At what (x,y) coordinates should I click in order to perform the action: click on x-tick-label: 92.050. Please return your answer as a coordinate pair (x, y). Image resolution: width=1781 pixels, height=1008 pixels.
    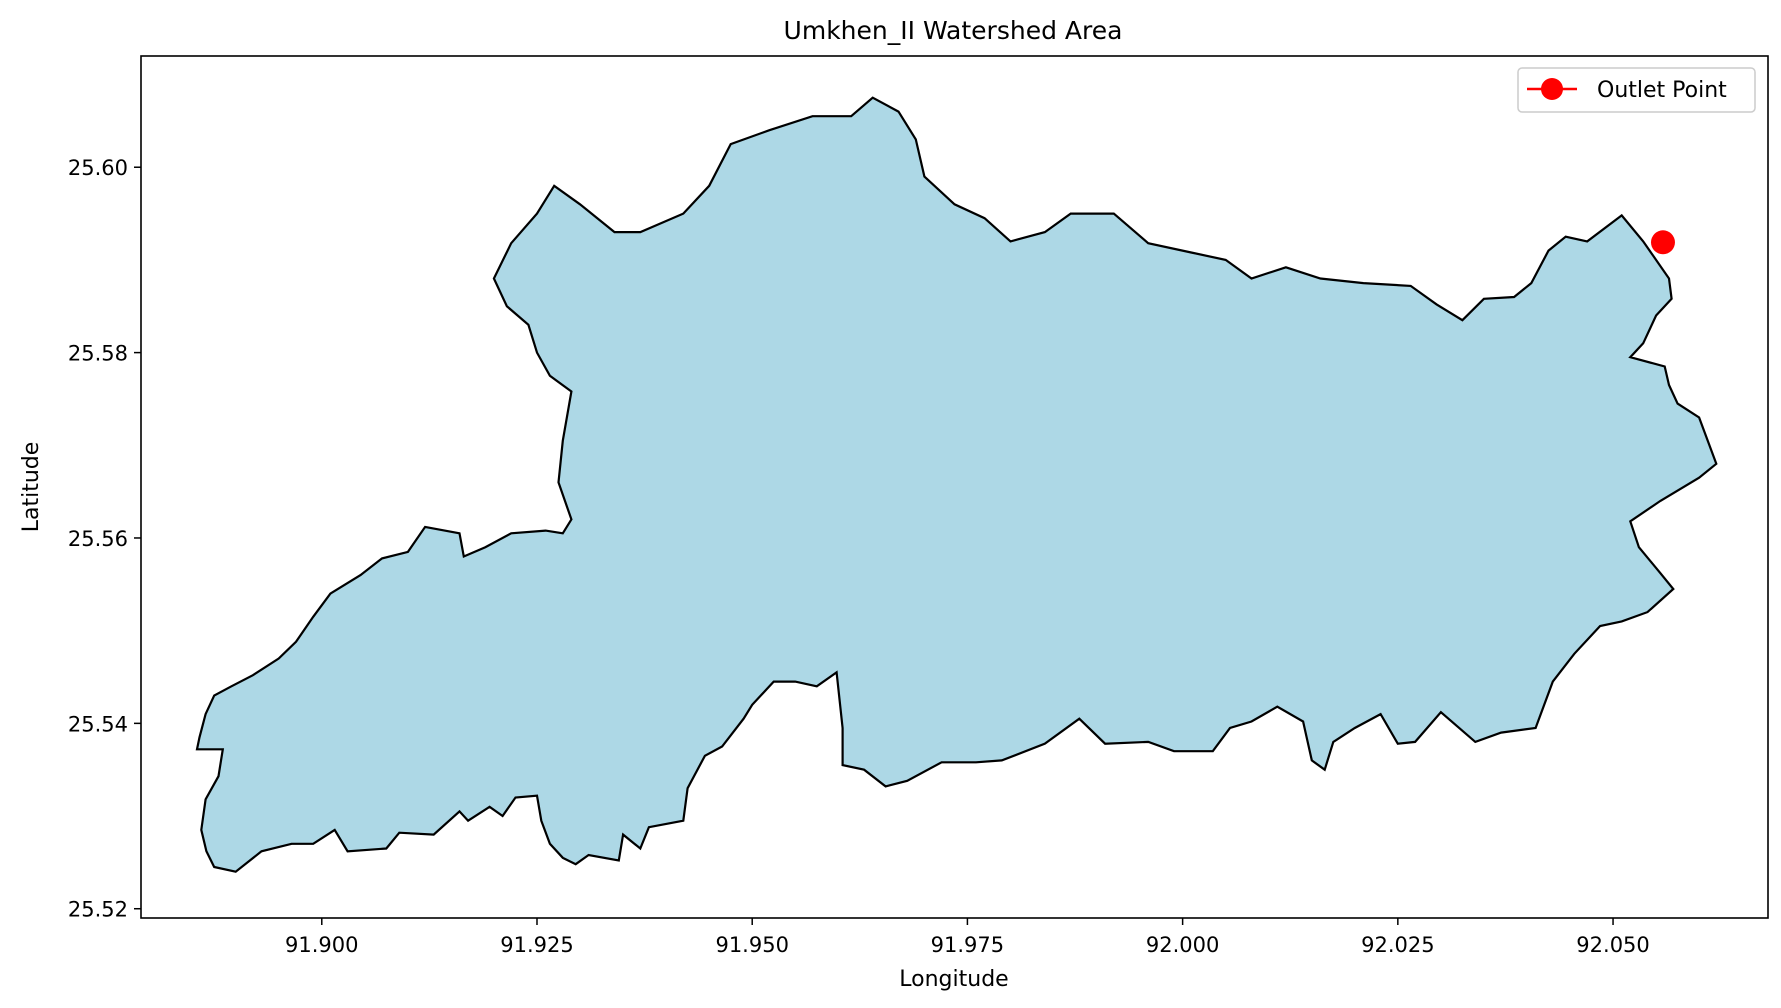
    Looking at the image, I should click on (1612, 945).